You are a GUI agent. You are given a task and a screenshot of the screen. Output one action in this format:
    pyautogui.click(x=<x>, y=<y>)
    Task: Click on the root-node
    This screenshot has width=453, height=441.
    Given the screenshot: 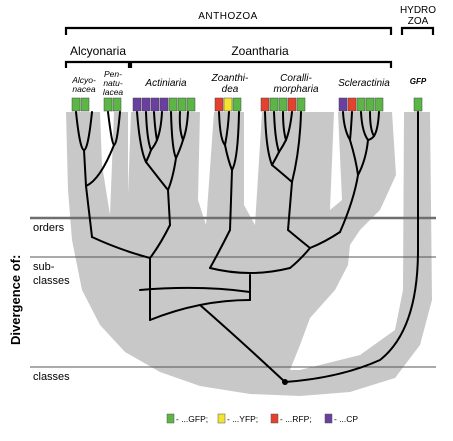 What is the action you would take?
    pyautogui.click(x=285, y=382)
    